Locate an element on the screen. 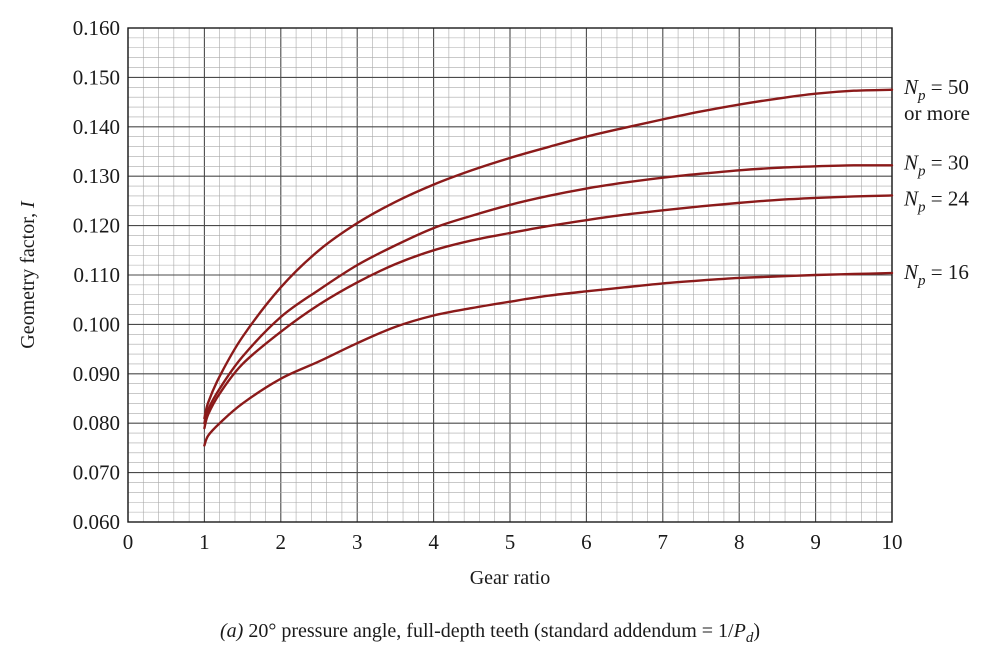 The width and height of the screenshot is (994, 656). x-tick-label: 0 is located at coordinates (128, 542).